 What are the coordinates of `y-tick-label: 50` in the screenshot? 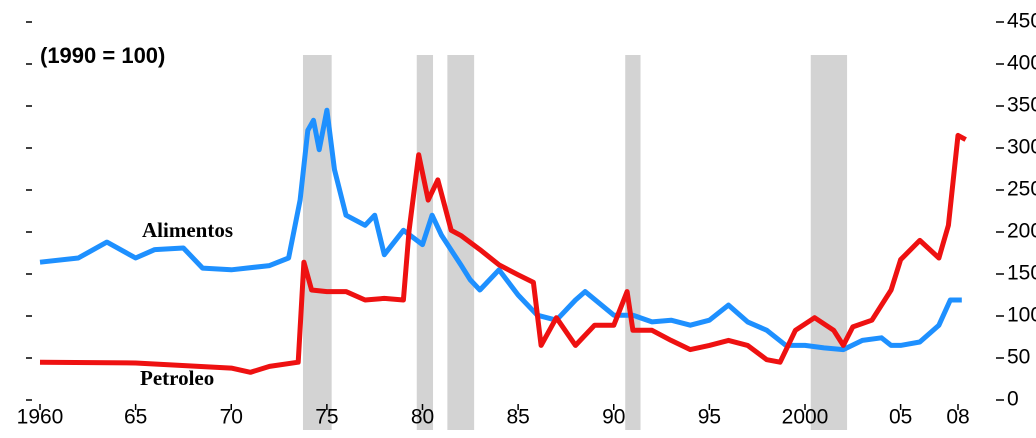 It's located at (1018, 357).